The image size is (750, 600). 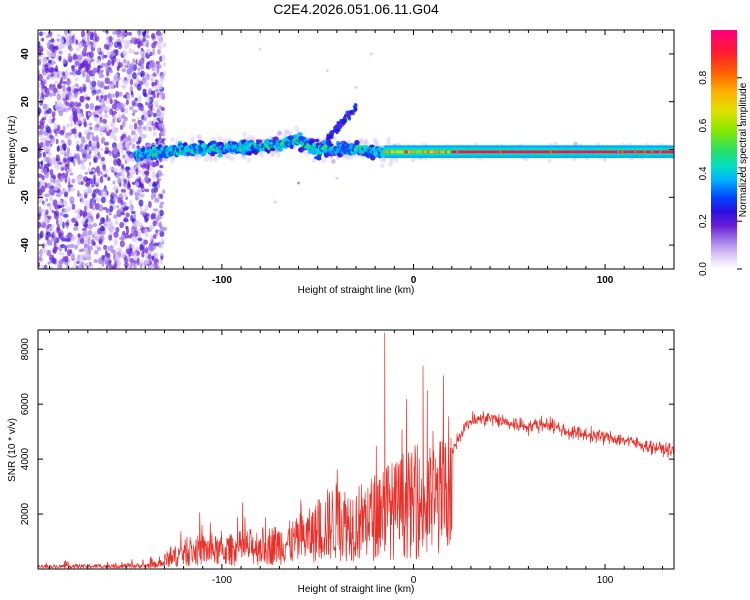 I want to click on y-tick-label: 8000, so click(x=25, y=349).